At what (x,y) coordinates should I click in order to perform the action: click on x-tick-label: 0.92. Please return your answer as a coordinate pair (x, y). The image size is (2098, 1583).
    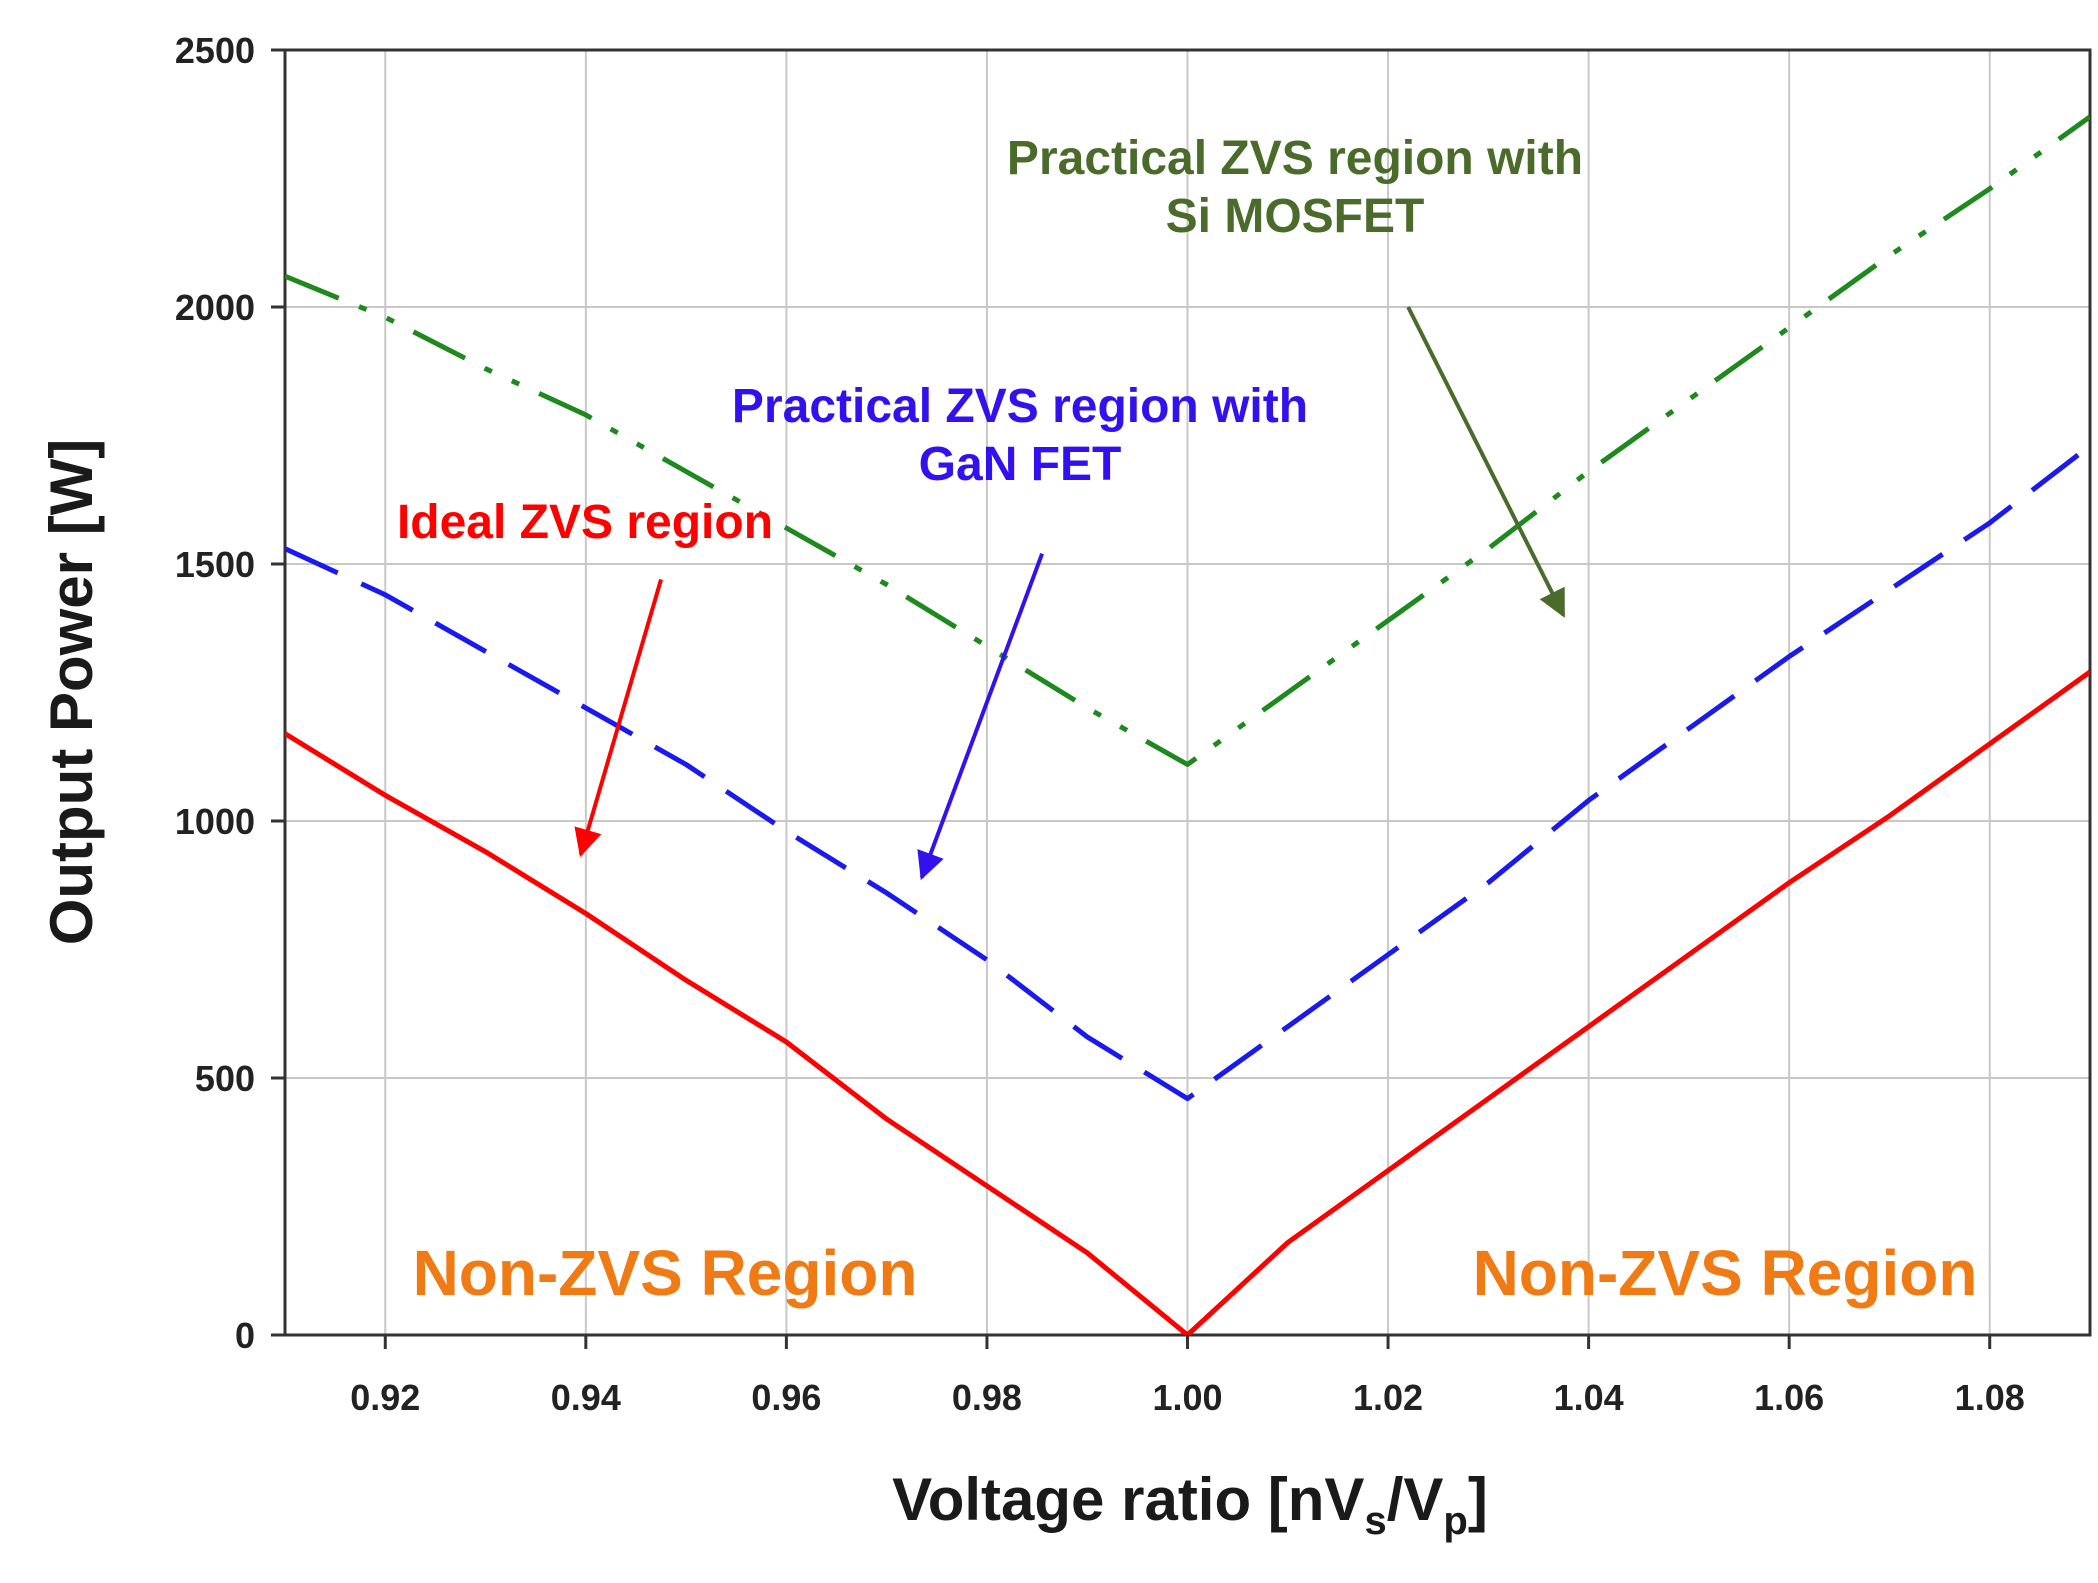
    Looking at the image, I should click on (385, 1397).